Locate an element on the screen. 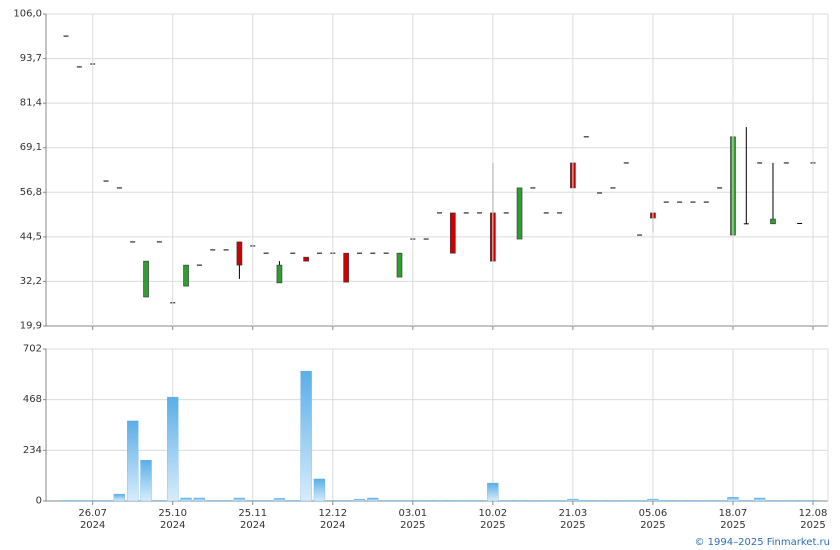 This screenshot has height=550, width=840. x-tick-label: 10.02 is located at coordinates (493, 513).